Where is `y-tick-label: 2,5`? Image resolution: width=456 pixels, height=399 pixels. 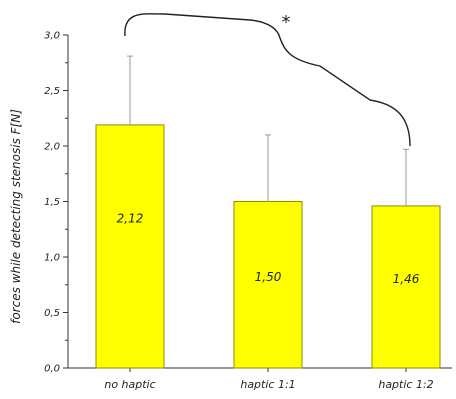 y-tick-label: 2,5 is located at coordinates (52, 91).